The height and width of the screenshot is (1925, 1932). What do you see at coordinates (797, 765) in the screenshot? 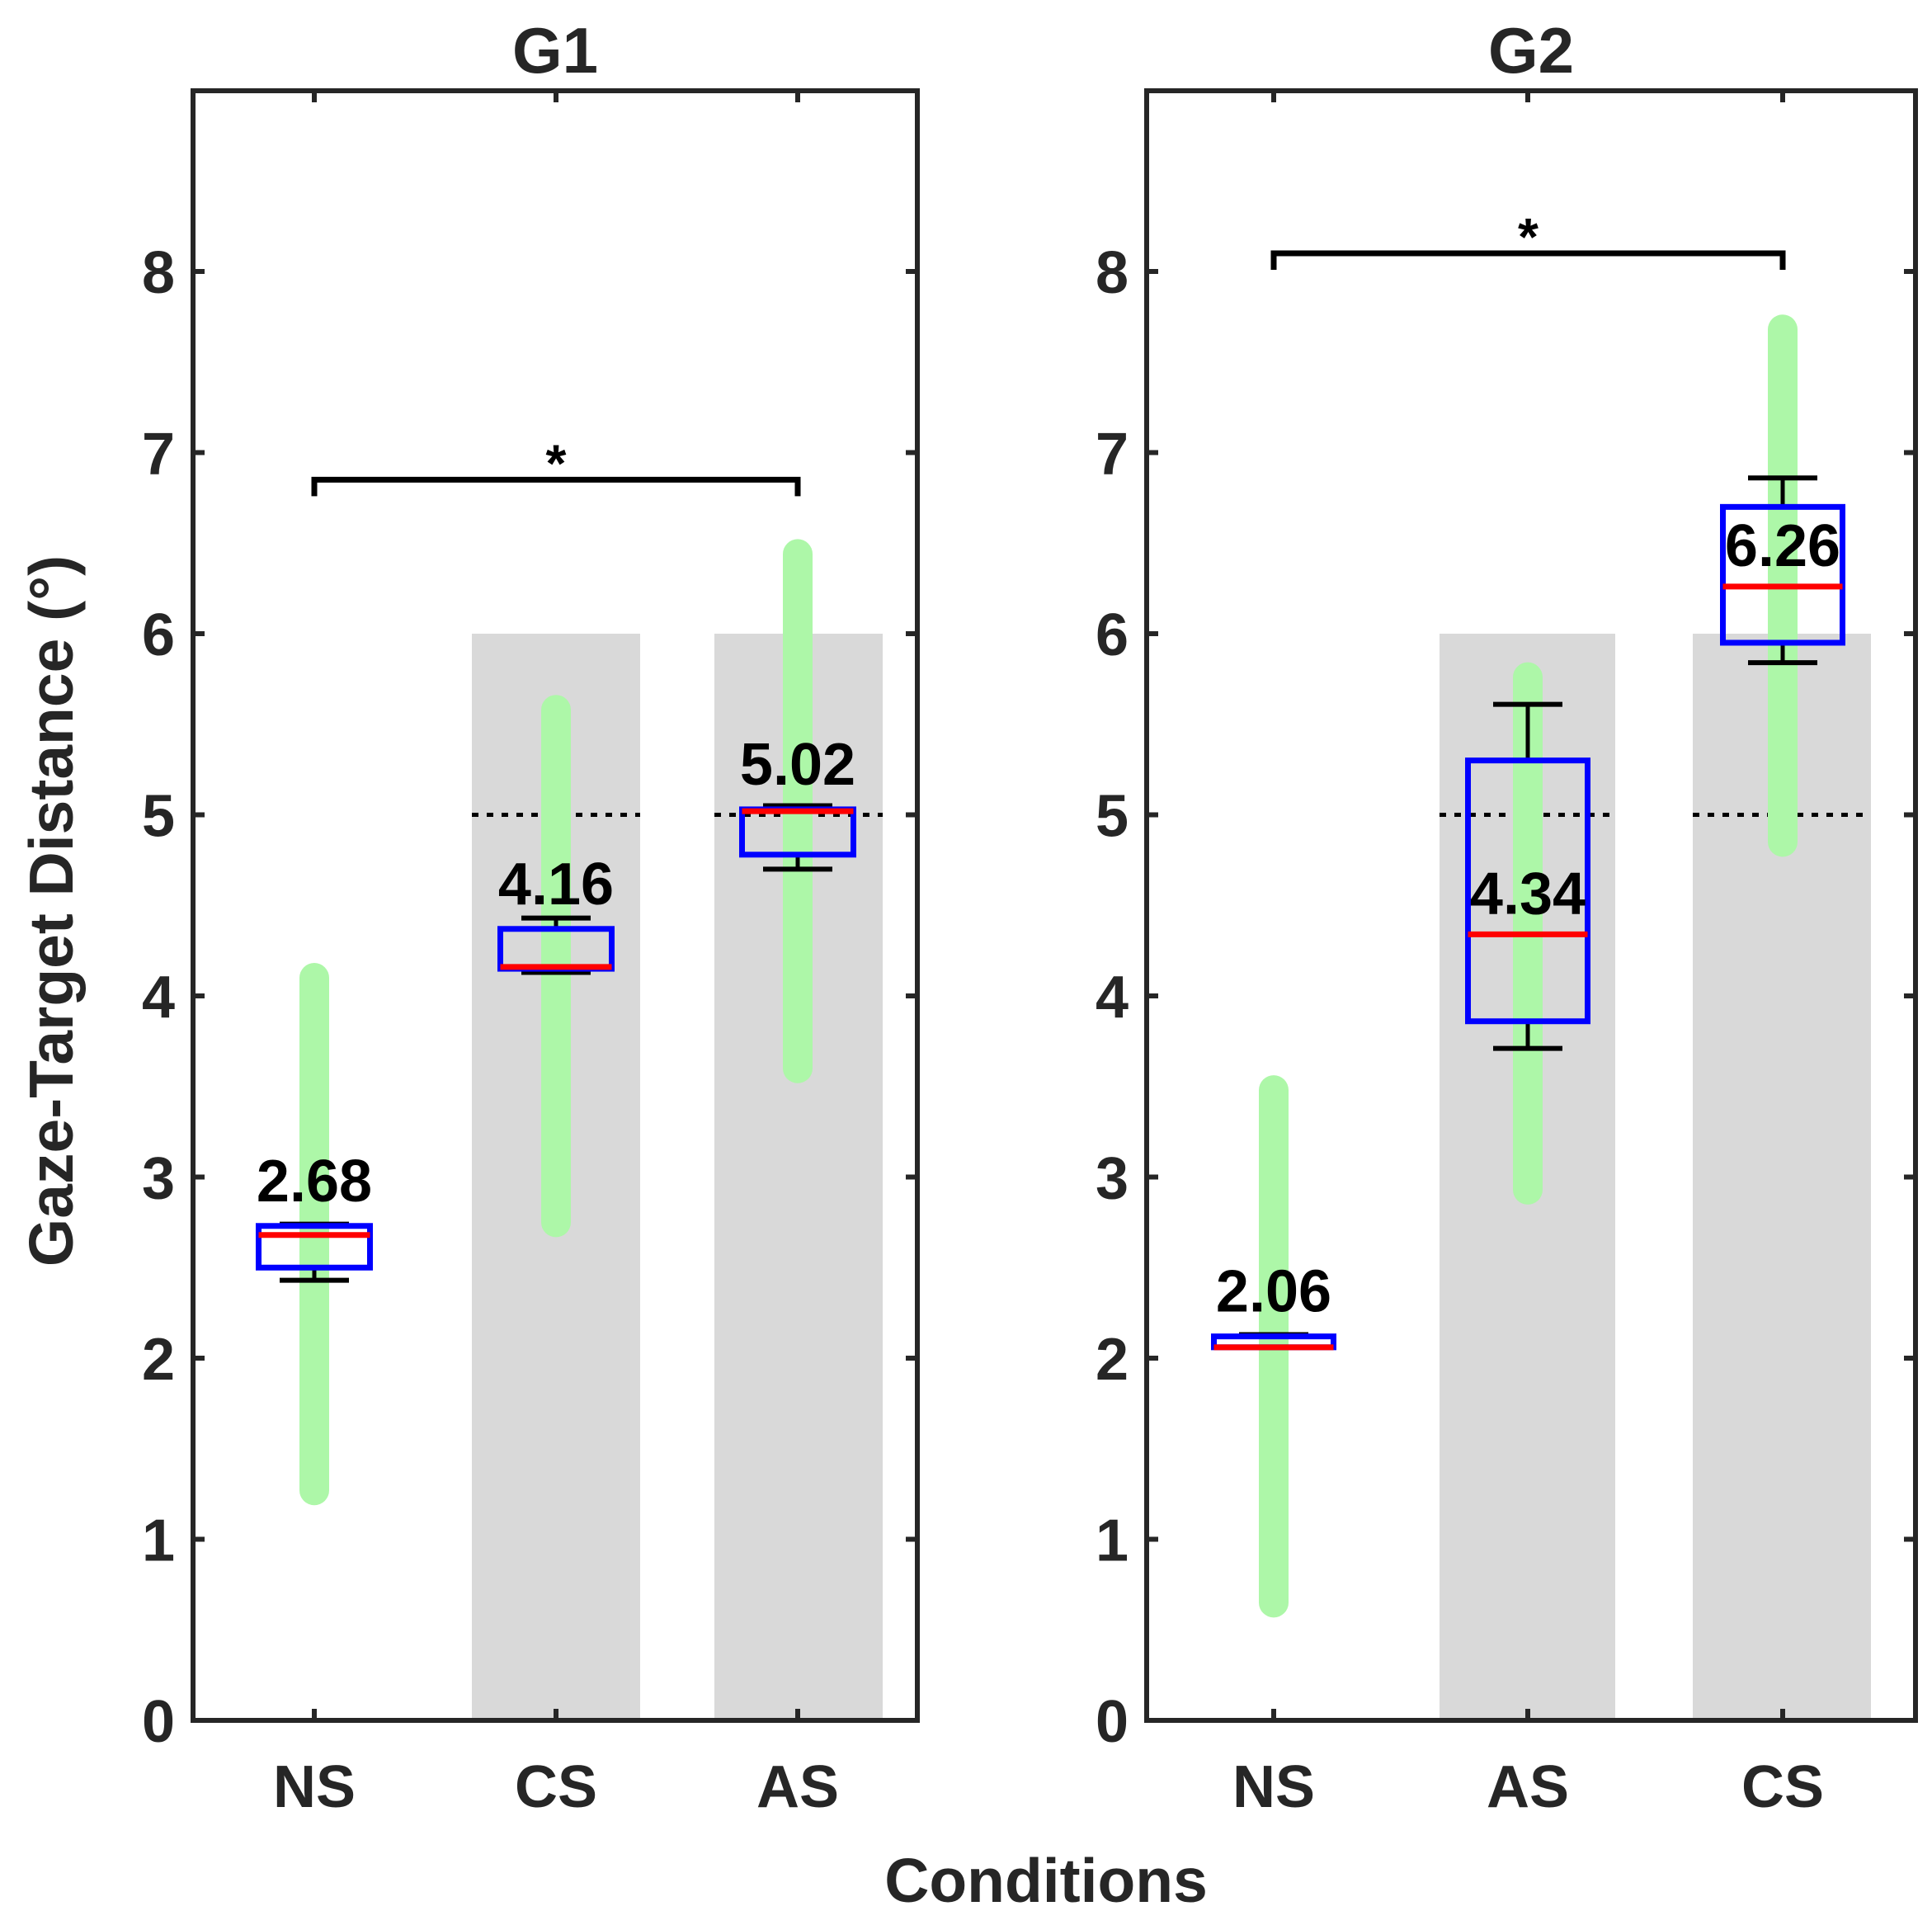
I see `median-value-label: 5.02` at bounding box center [797, 765].